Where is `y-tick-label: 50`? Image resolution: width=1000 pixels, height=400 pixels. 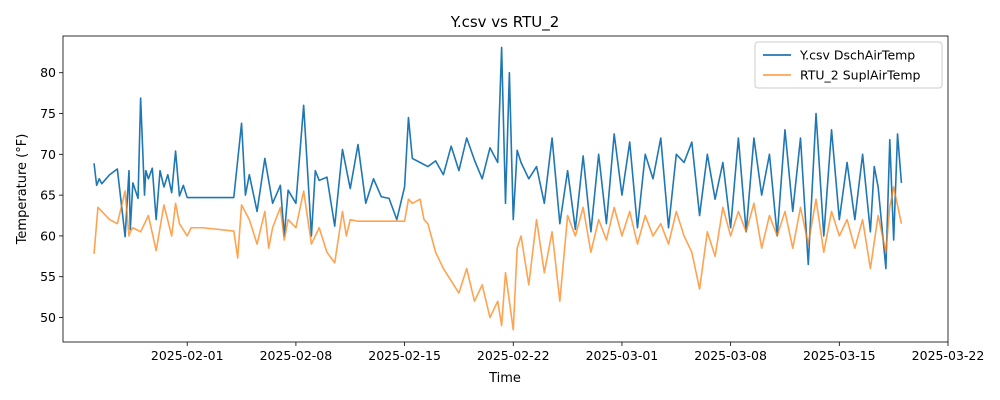 y-tick-label: 50 is located at coordinates (48, 317).